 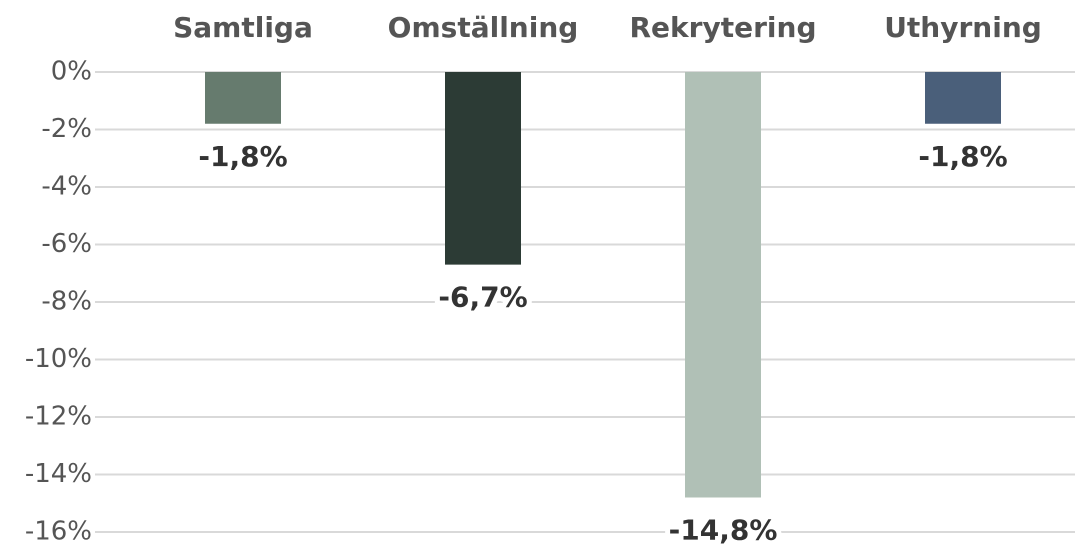 I want to click on value-label: -6,7%, so click(x=482, y=297).